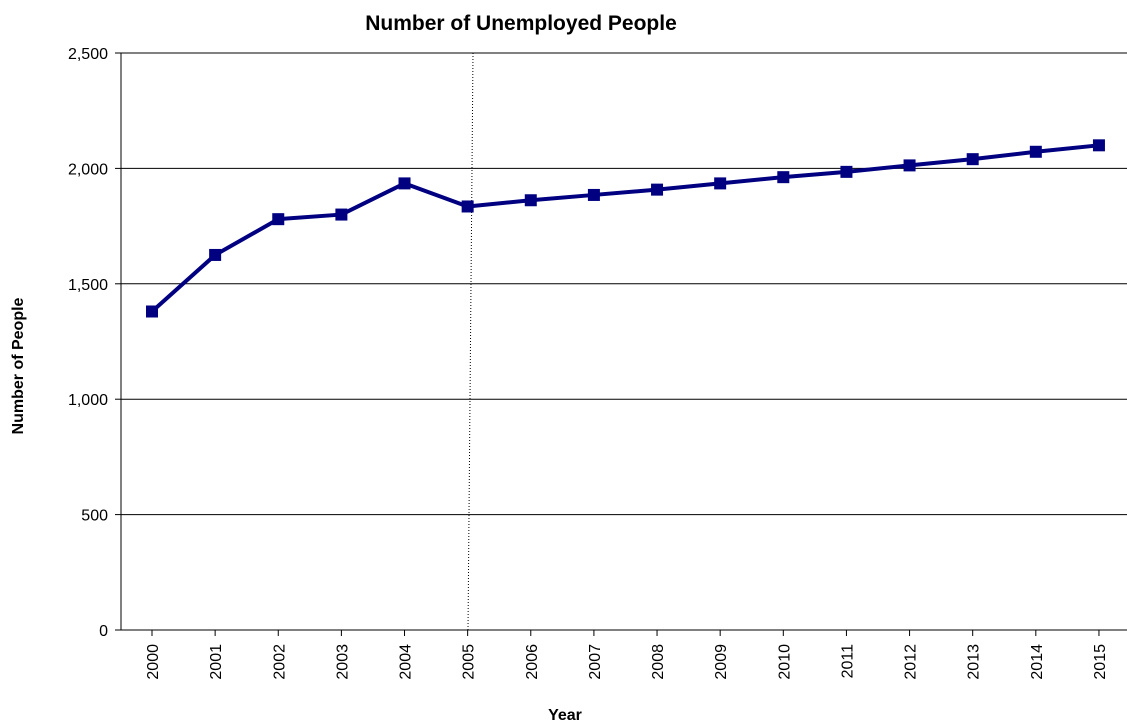 The height and width of the screenshot is (725, 1127). What do you see at coordinates (406, 662) in the screenshot?
I see `x-tick-label: 2004` at bounding box center [406, 662].